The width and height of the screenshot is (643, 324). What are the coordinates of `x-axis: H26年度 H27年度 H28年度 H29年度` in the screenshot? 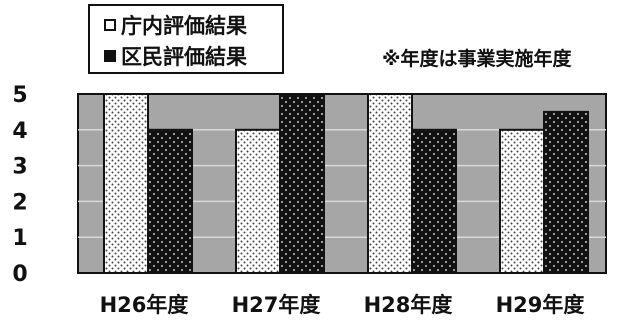 It's located at (342, 305).